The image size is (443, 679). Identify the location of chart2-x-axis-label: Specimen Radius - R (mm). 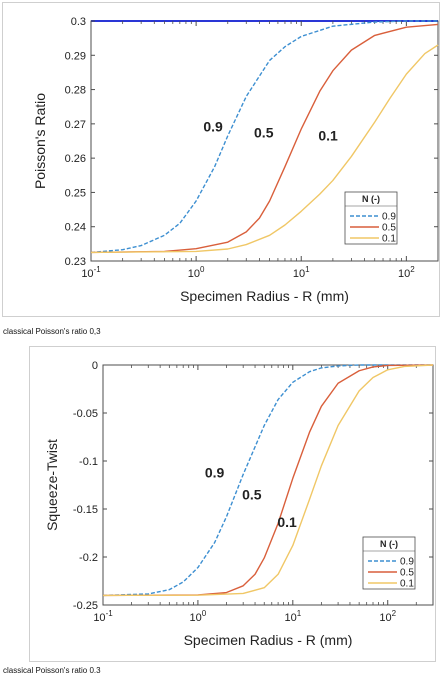
(268, 640).